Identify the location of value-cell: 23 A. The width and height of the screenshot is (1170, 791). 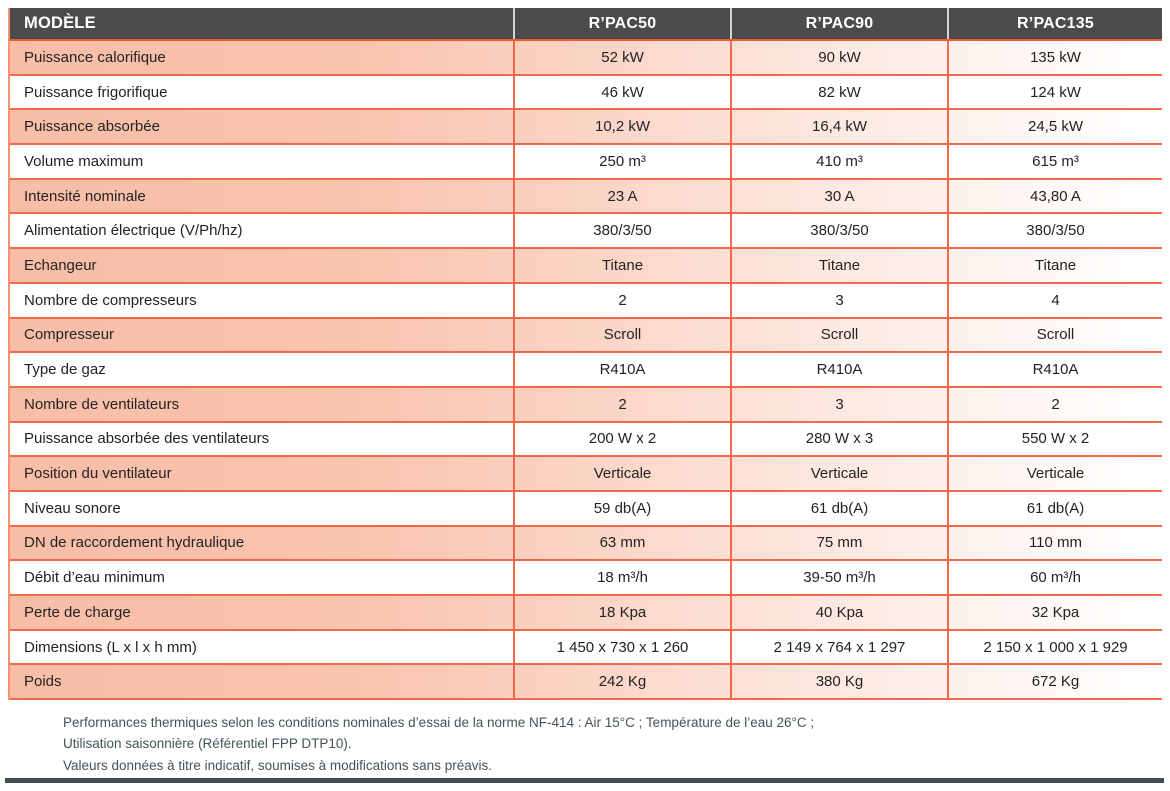
(621, 196).